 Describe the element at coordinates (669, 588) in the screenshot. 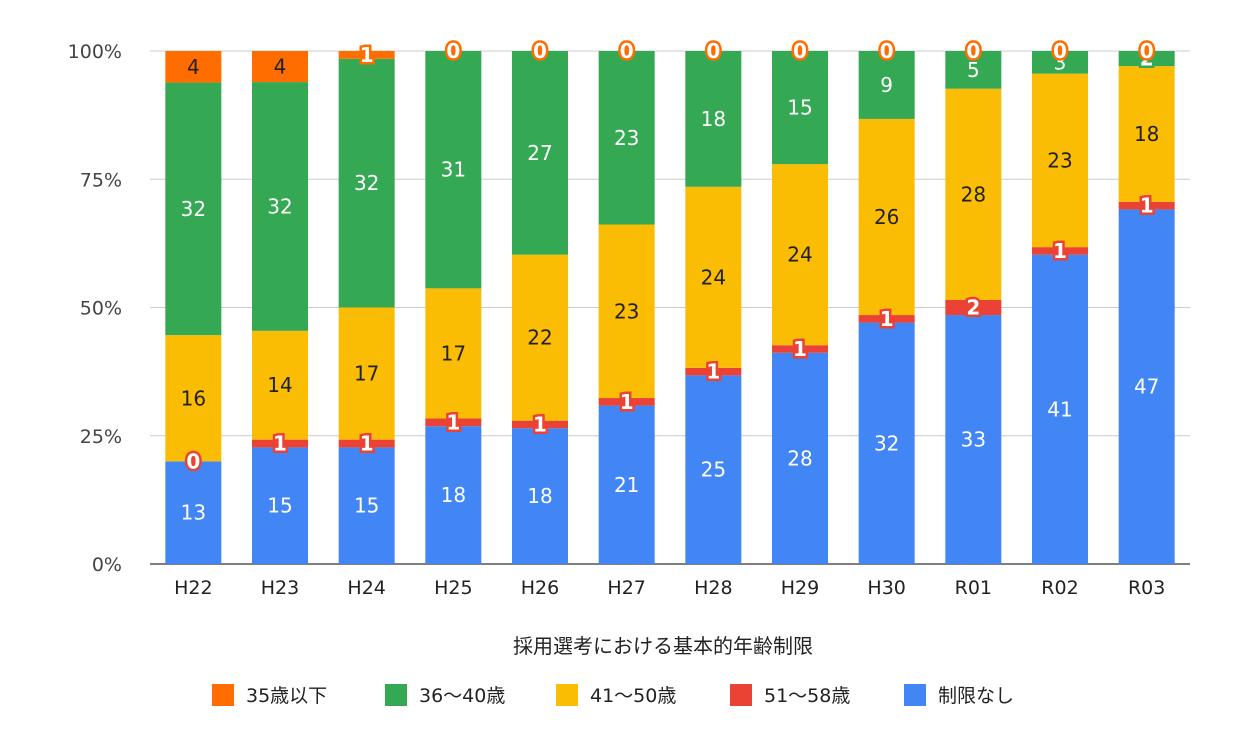

I see `x-axis: H22 H23 H24 H25 H26 H27 H28 H29 H30 R01 R02 R03` at that location.